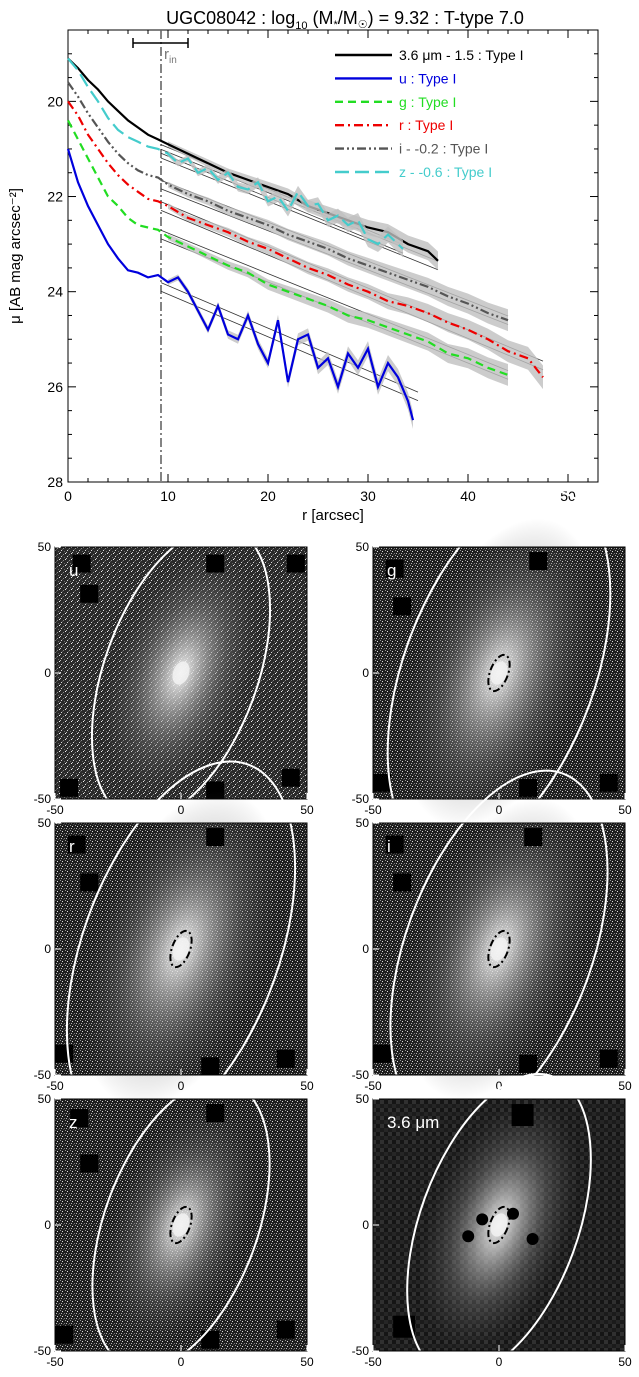  What do you see at coordinates (445, 172) in the screenshot?
I see `legend-entry: z - -0.6 : Type I` at bounding box center [445, 172].